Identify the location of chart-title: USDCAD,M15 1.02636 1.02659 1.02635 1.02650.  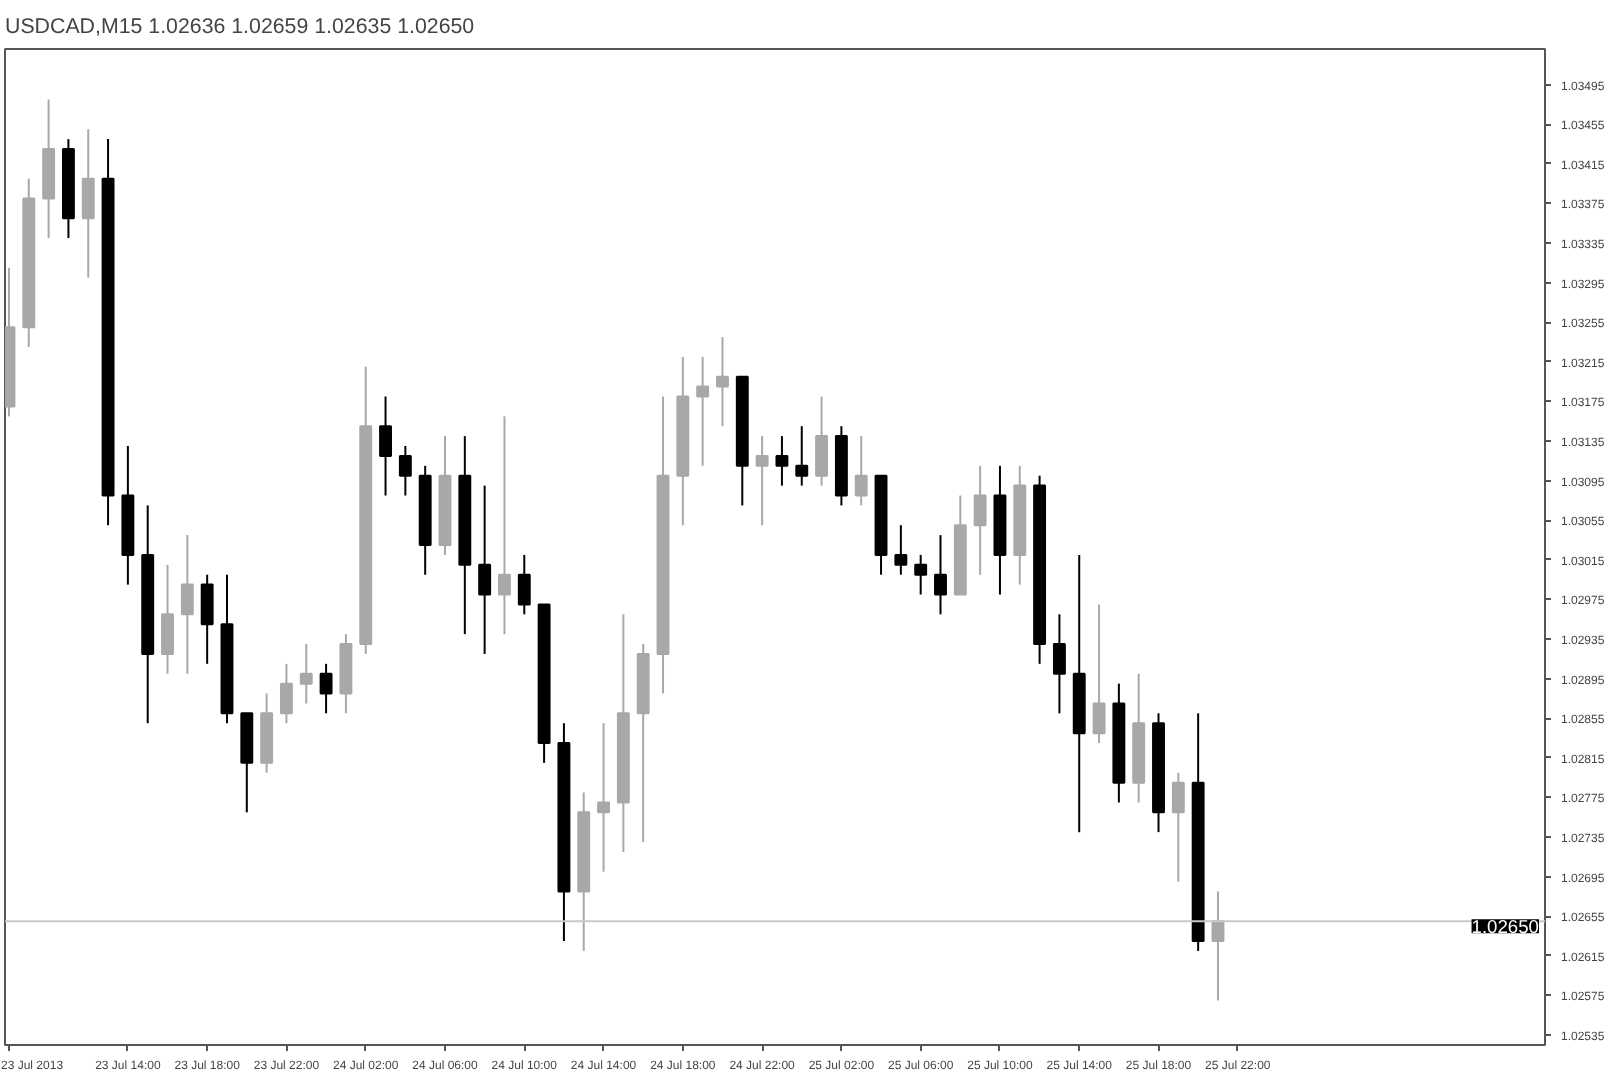
(240, 27).